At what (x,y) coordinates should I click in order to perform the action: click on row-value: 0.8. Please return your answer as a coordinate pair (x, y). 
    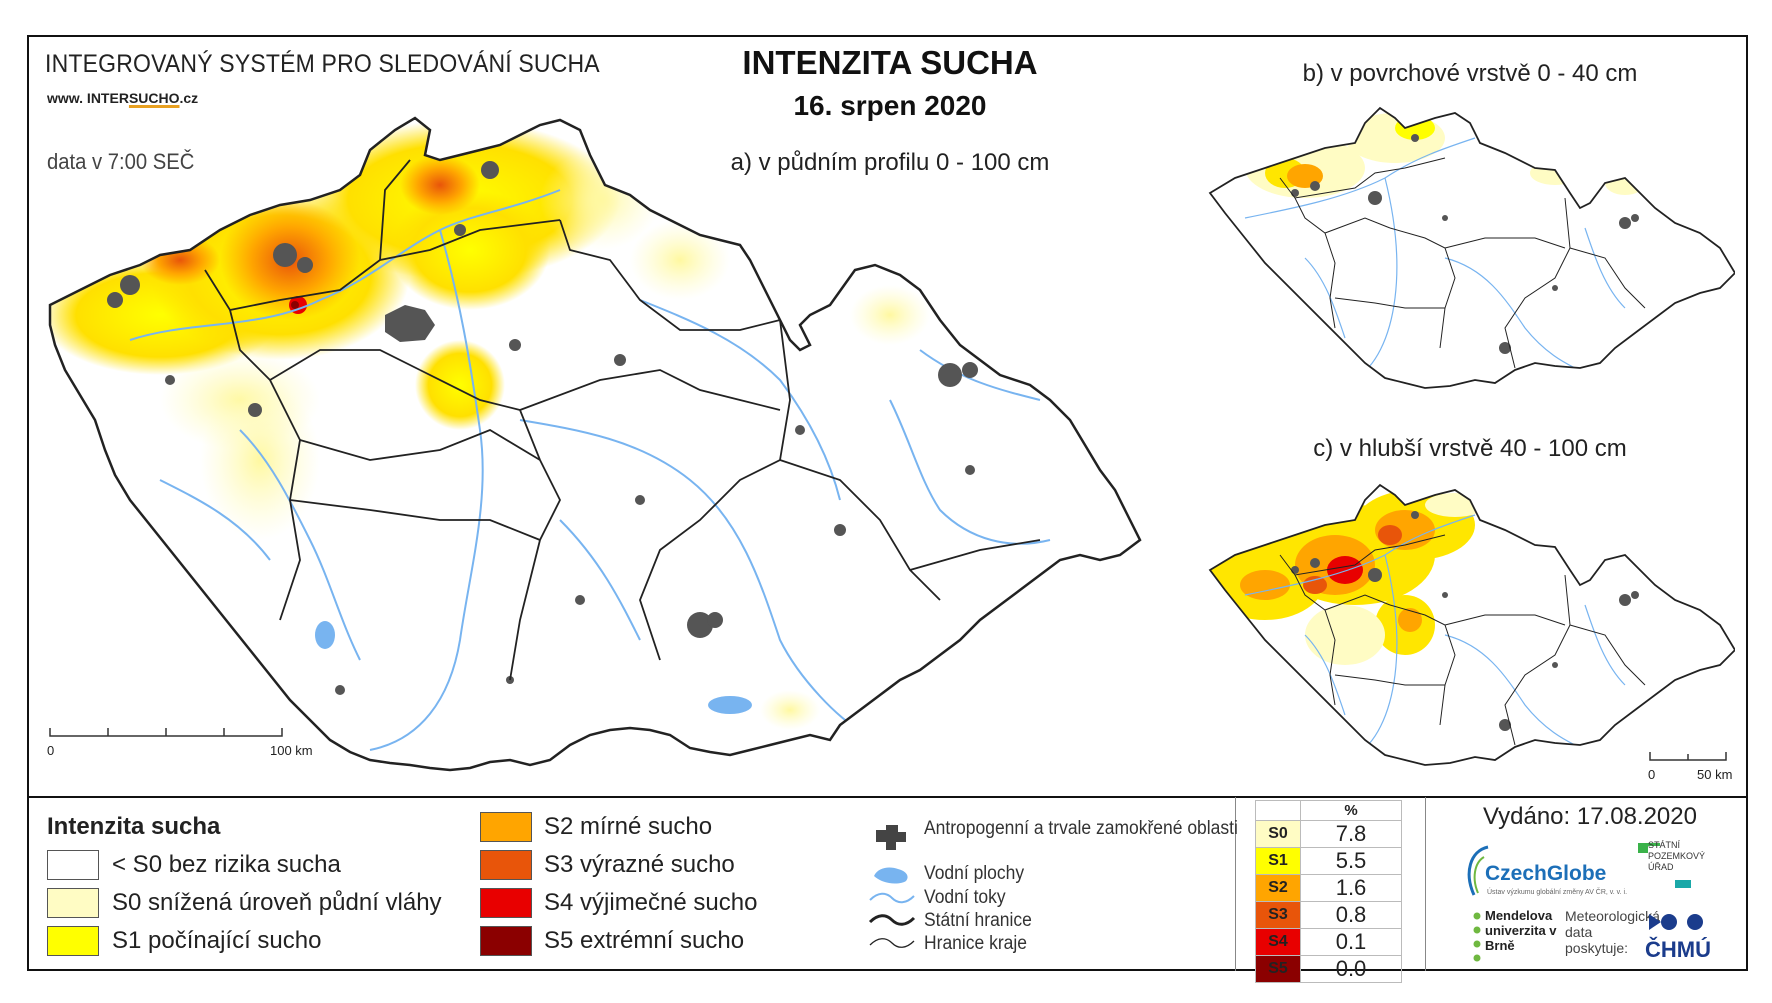
    Looking at the image, I should click on (1351, 915).